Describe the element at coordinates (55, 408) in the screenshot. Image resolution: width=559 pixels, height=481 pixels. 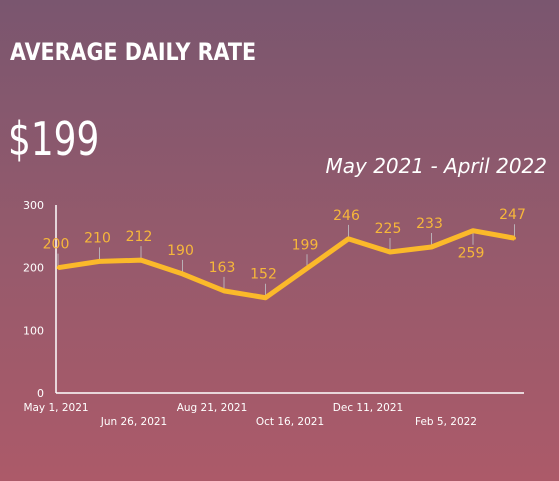
I see `x-tick-label: May 1, 2021` at that location.